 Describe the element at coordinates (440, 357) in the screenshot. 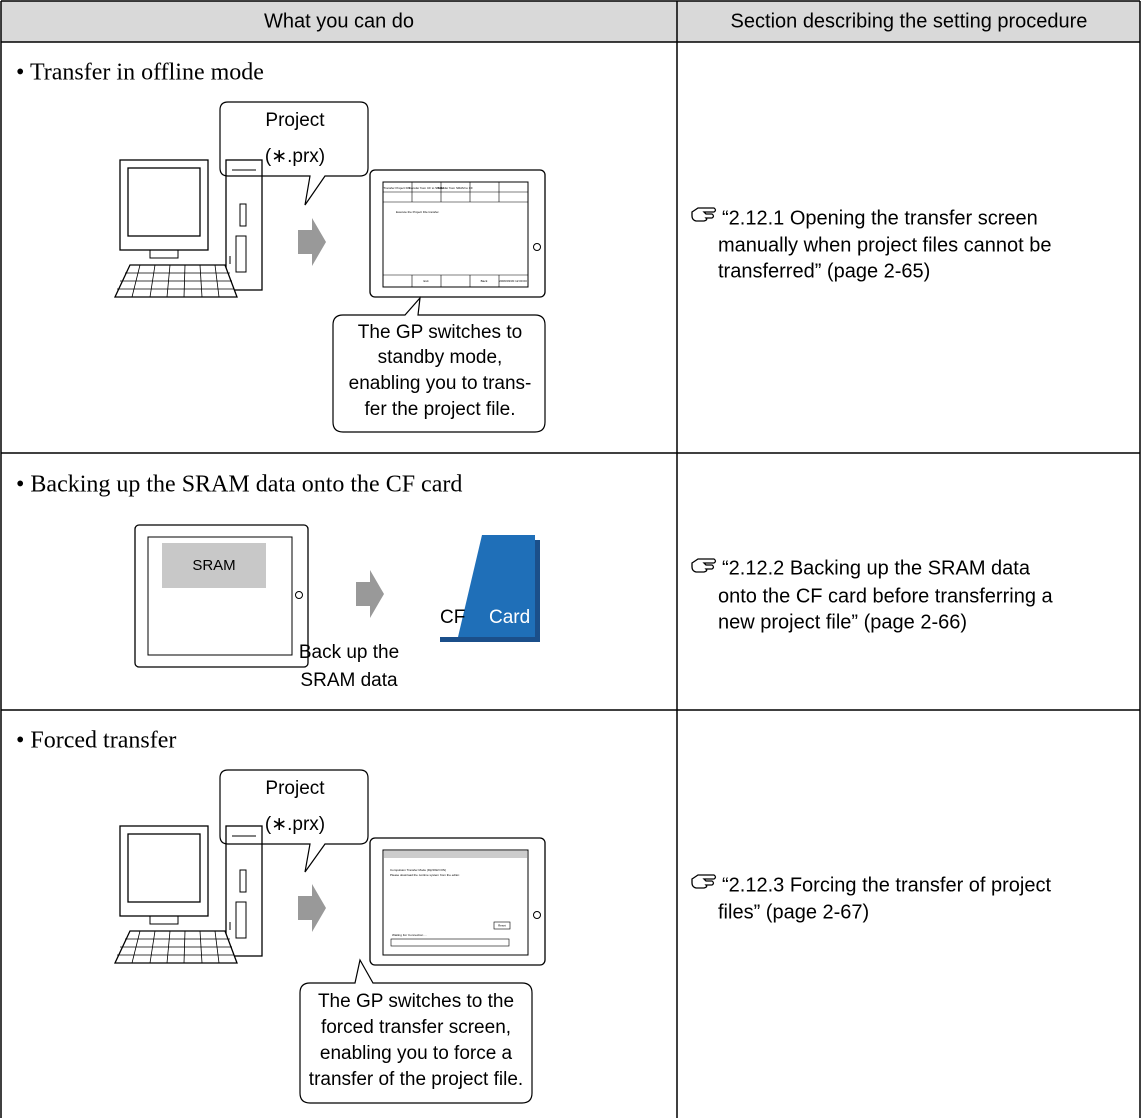

I see `callout-text: standby mode,` at that location.